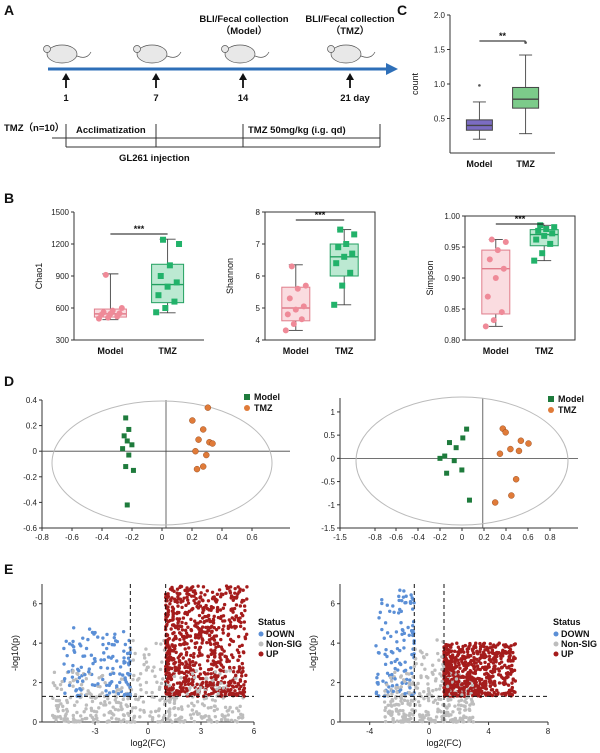 Image resolution: width=600 pixels, height=753 pixels. What do you see at coordinates (32, 426) in the screenshot?
I see `y-tick-label: 0.2` at bounding box center [32, 426].